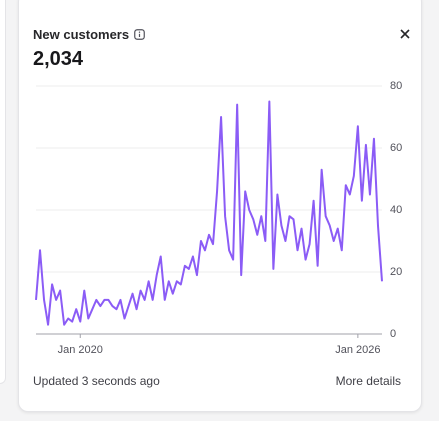 The image size is (439, 421). What do you see at coordinates (58, 59) in the screenshot?
I see `kpi-value: 2,034` at bounding box center [58, 59].